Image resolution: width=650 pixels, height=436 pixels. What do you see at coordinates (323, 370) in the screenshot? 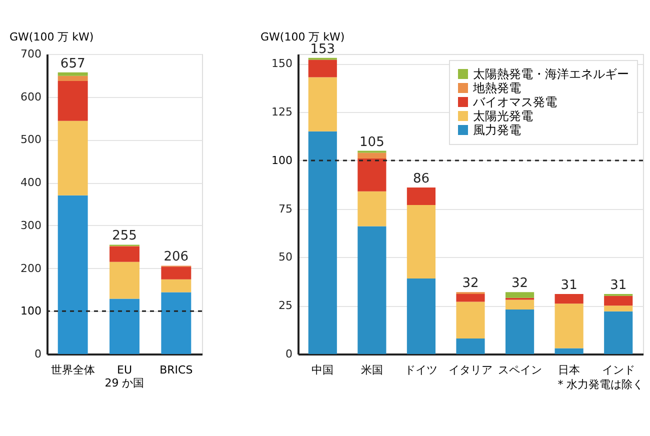
I see `x-tick-label: 中国` at bounding box center [323, 370].